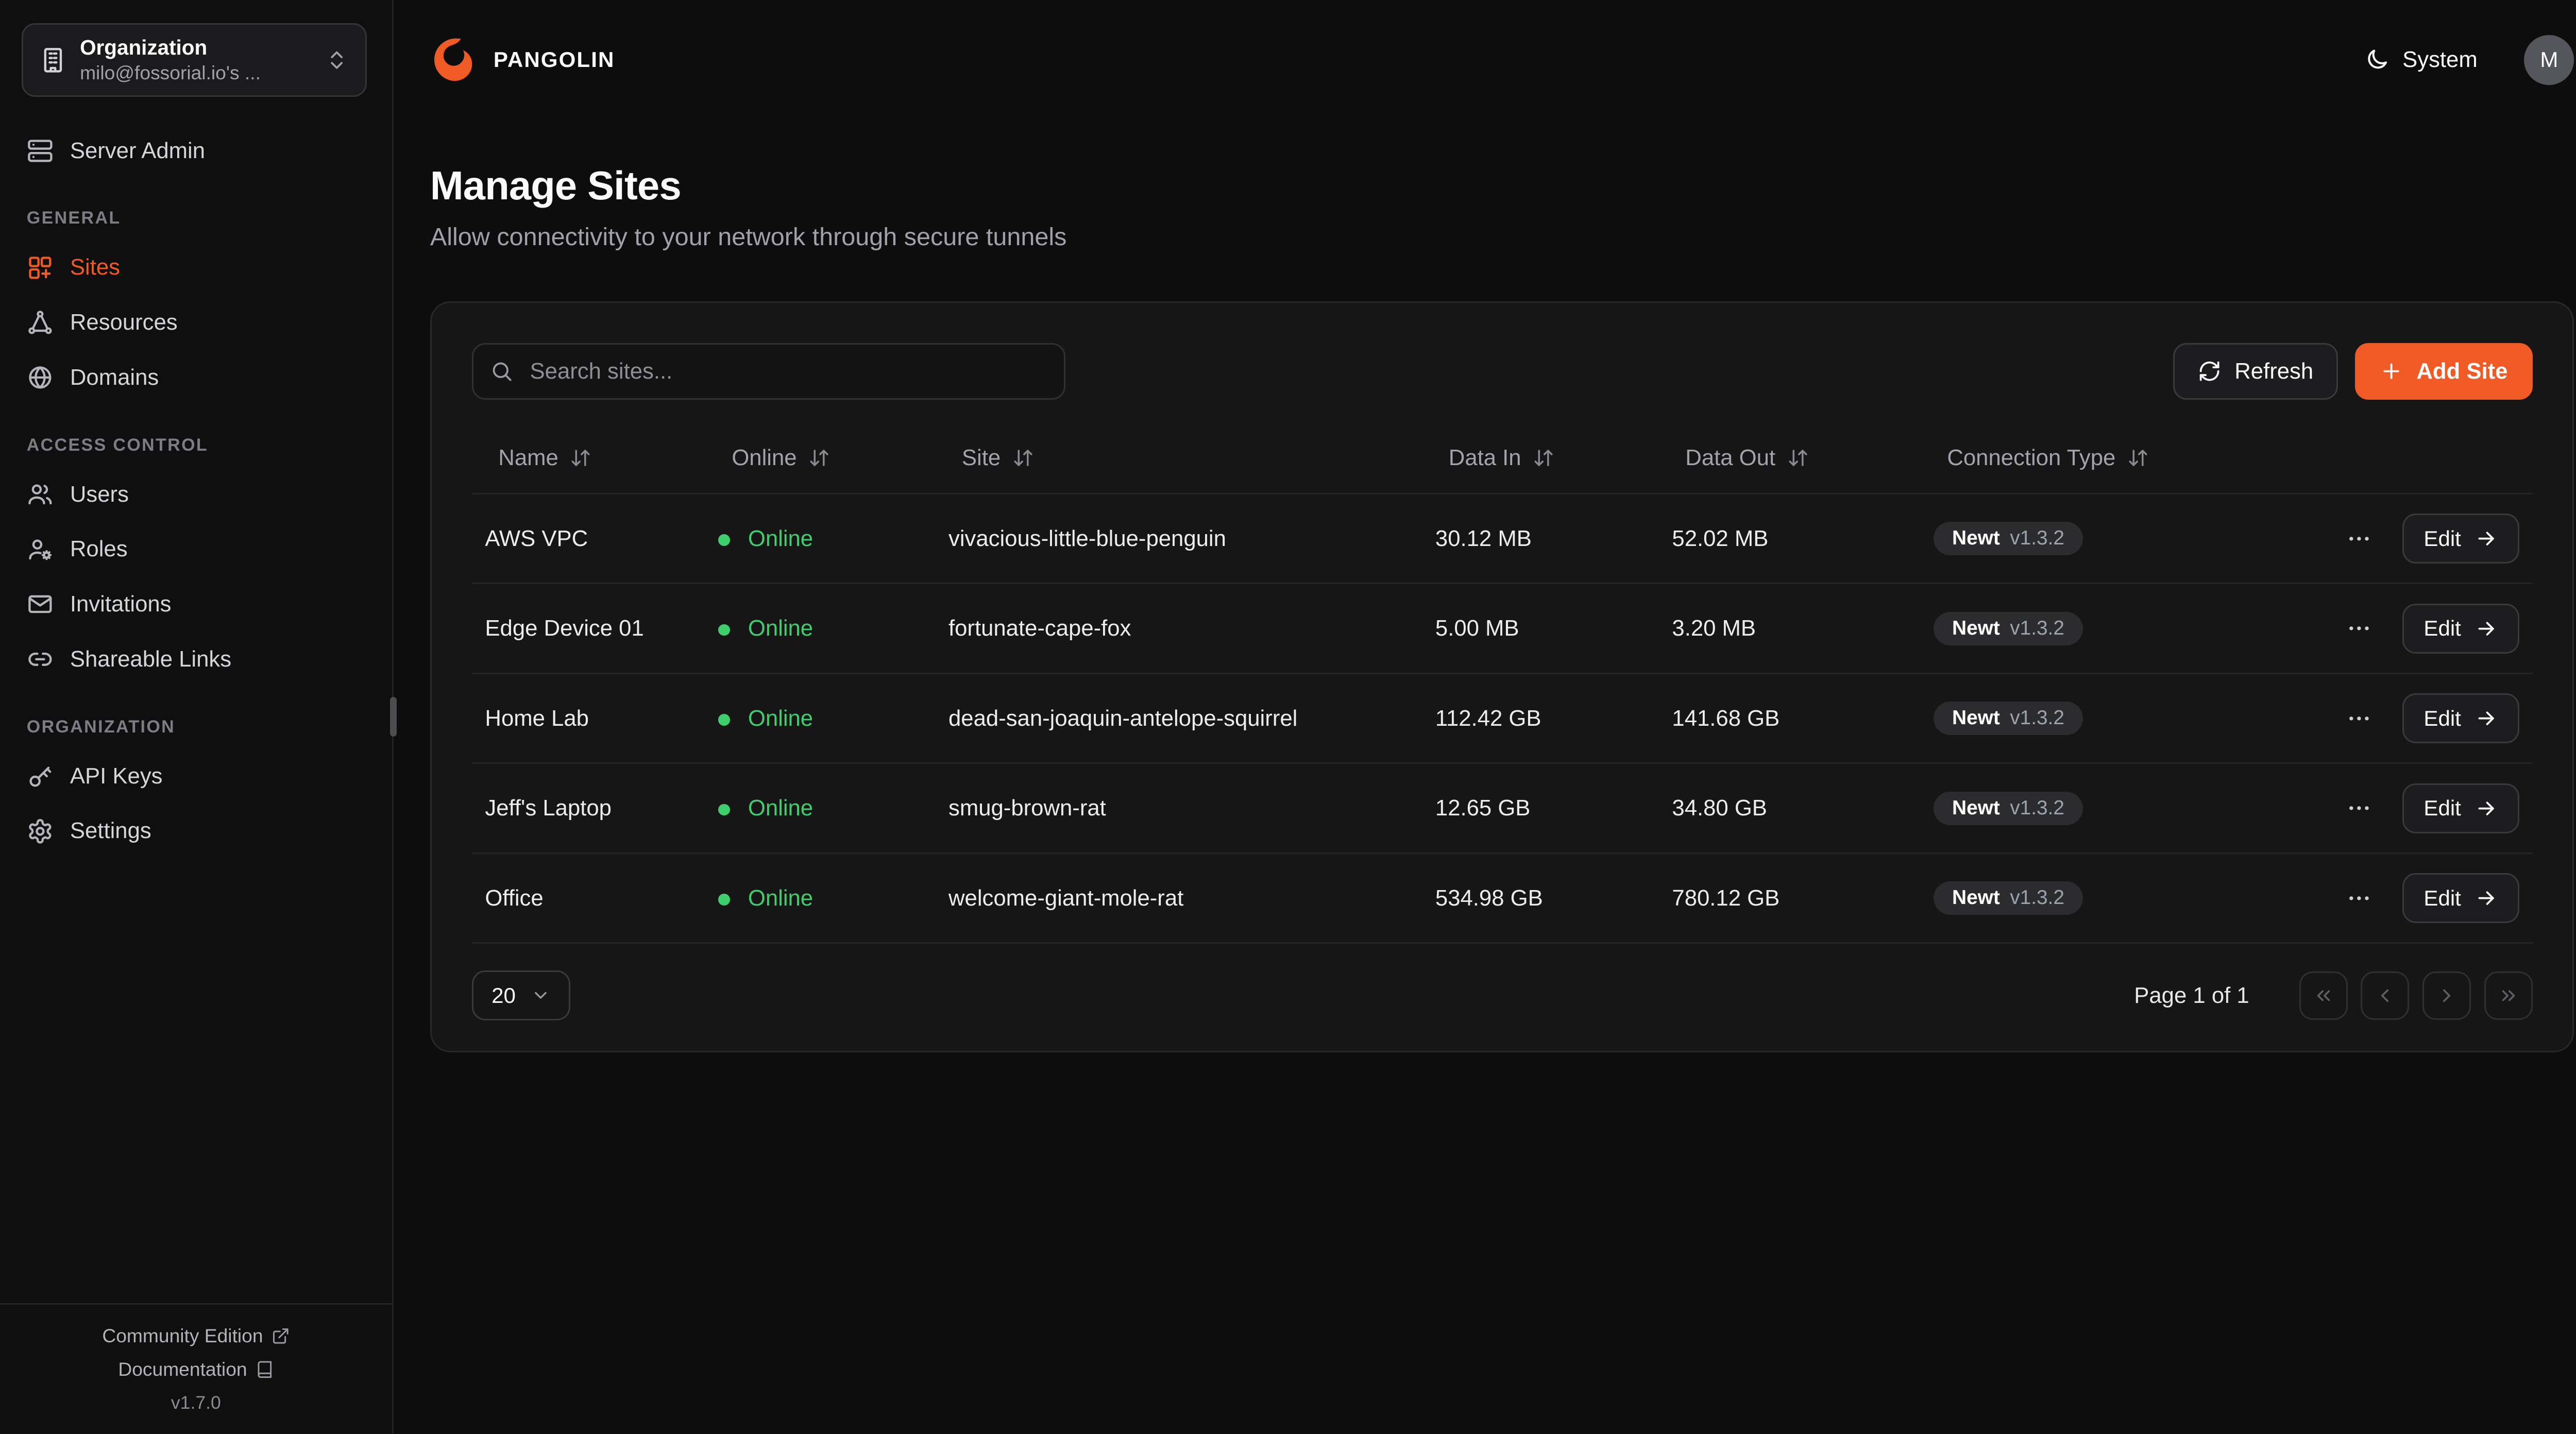  Describe the element at coordinates (40, 267) in the screenshot. I see `combine-icon` at that location.